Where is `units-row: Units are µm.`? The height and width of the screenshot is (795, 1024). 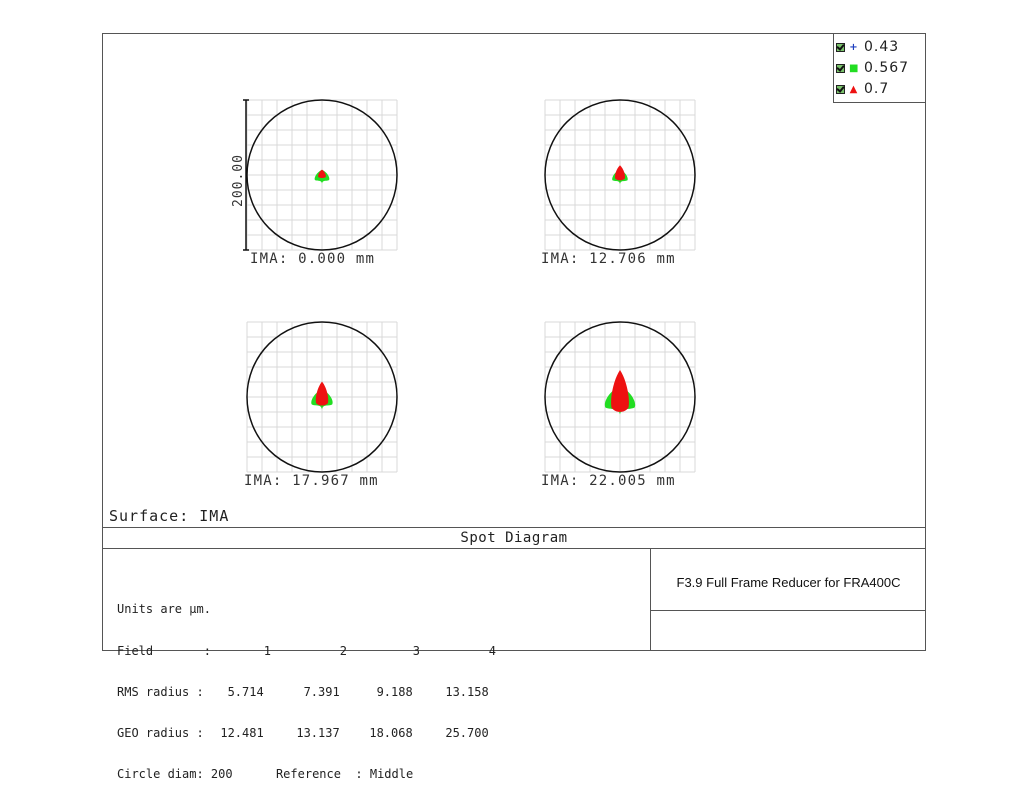 units-row: Units are µm. is located at coordinates (164, 609).